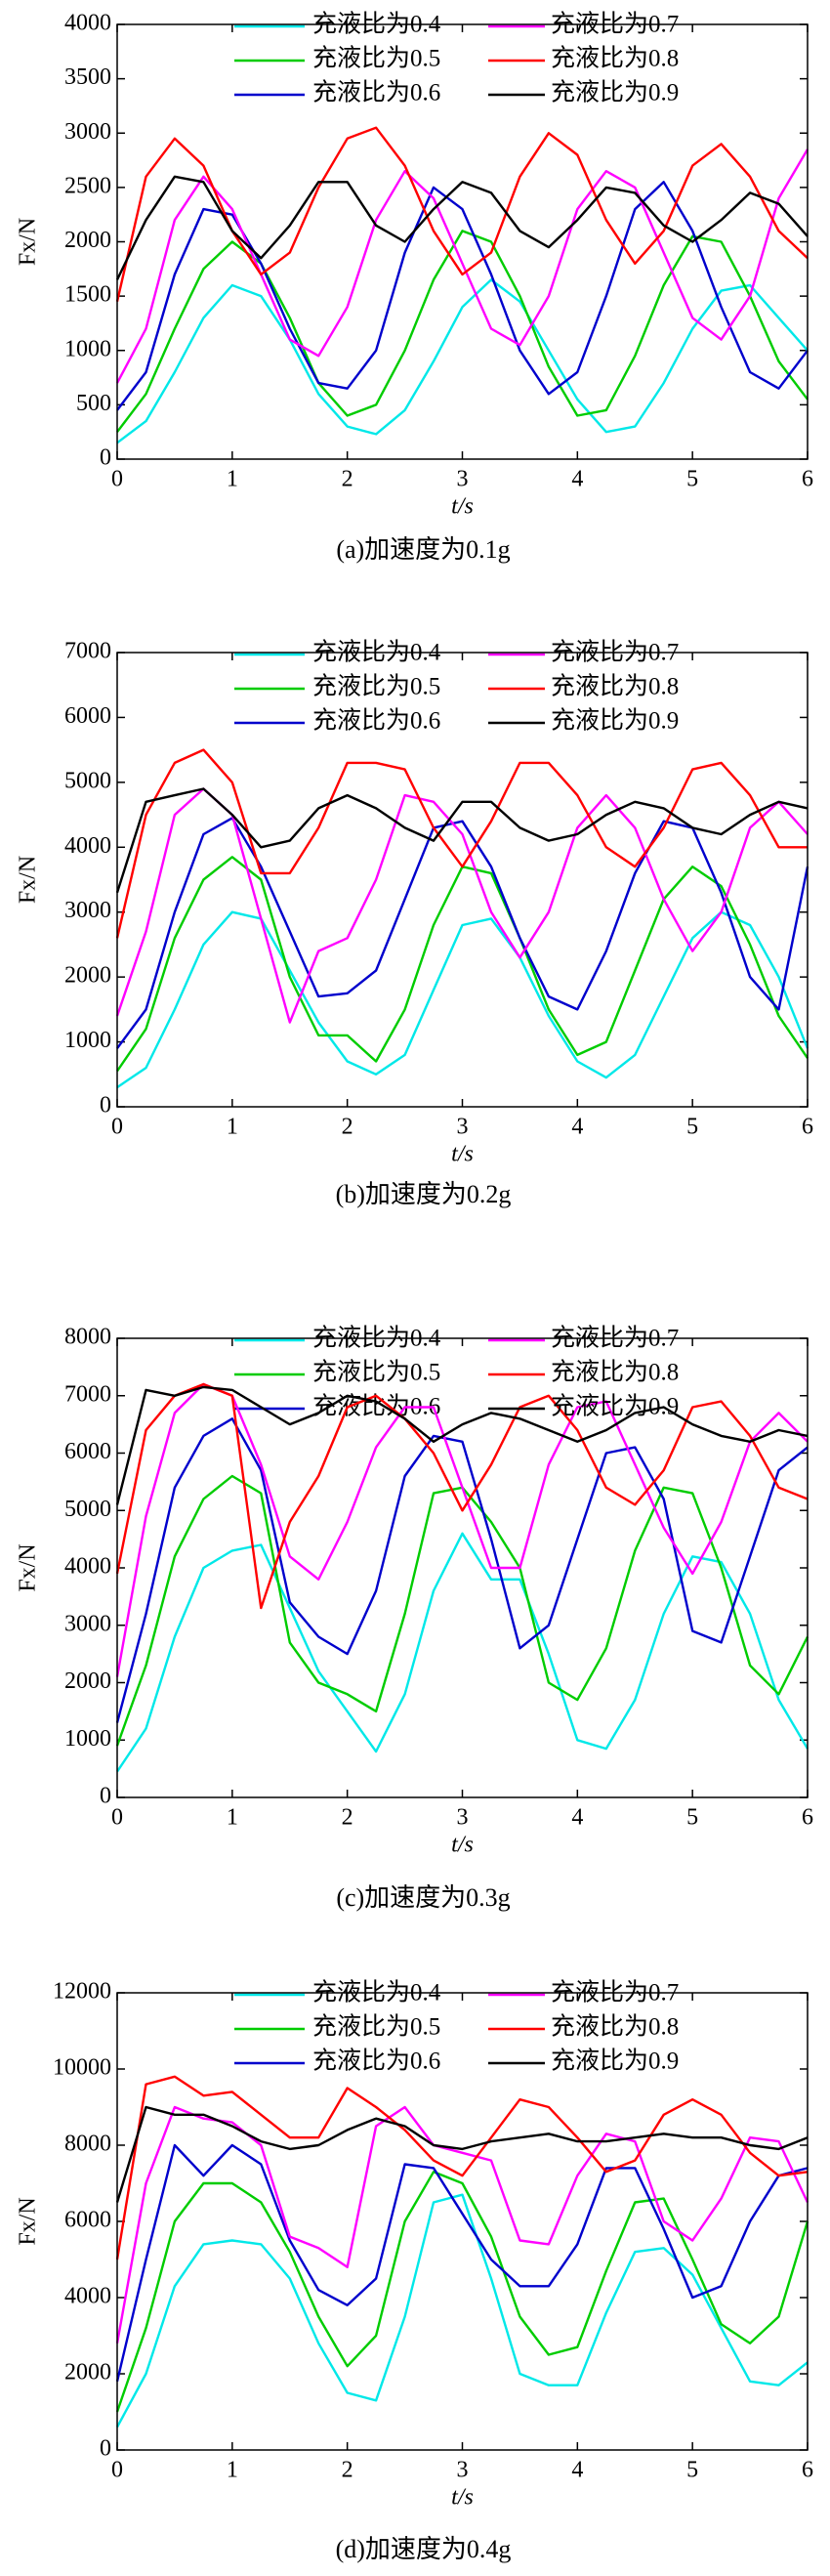 The height and width of the screenshot is (2576, 830). What do you see at coordinates (87, 77) in the screenshot?
I see `y-tick-label: 3500` at bounding box center [87, 77].